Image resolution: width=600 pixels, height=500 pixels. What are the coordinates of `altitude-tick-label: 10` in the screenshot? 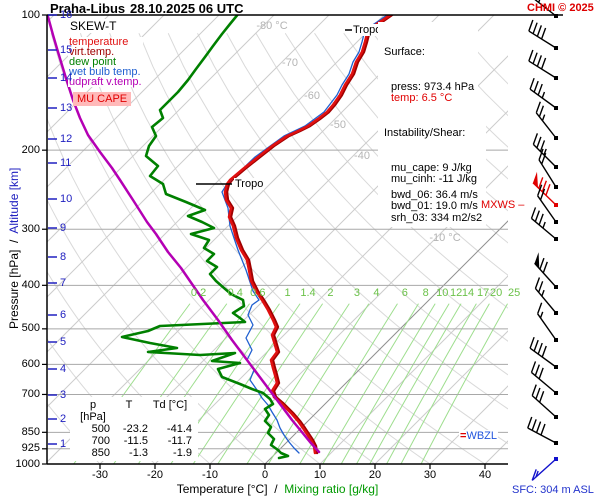 It's located at (66, 198).